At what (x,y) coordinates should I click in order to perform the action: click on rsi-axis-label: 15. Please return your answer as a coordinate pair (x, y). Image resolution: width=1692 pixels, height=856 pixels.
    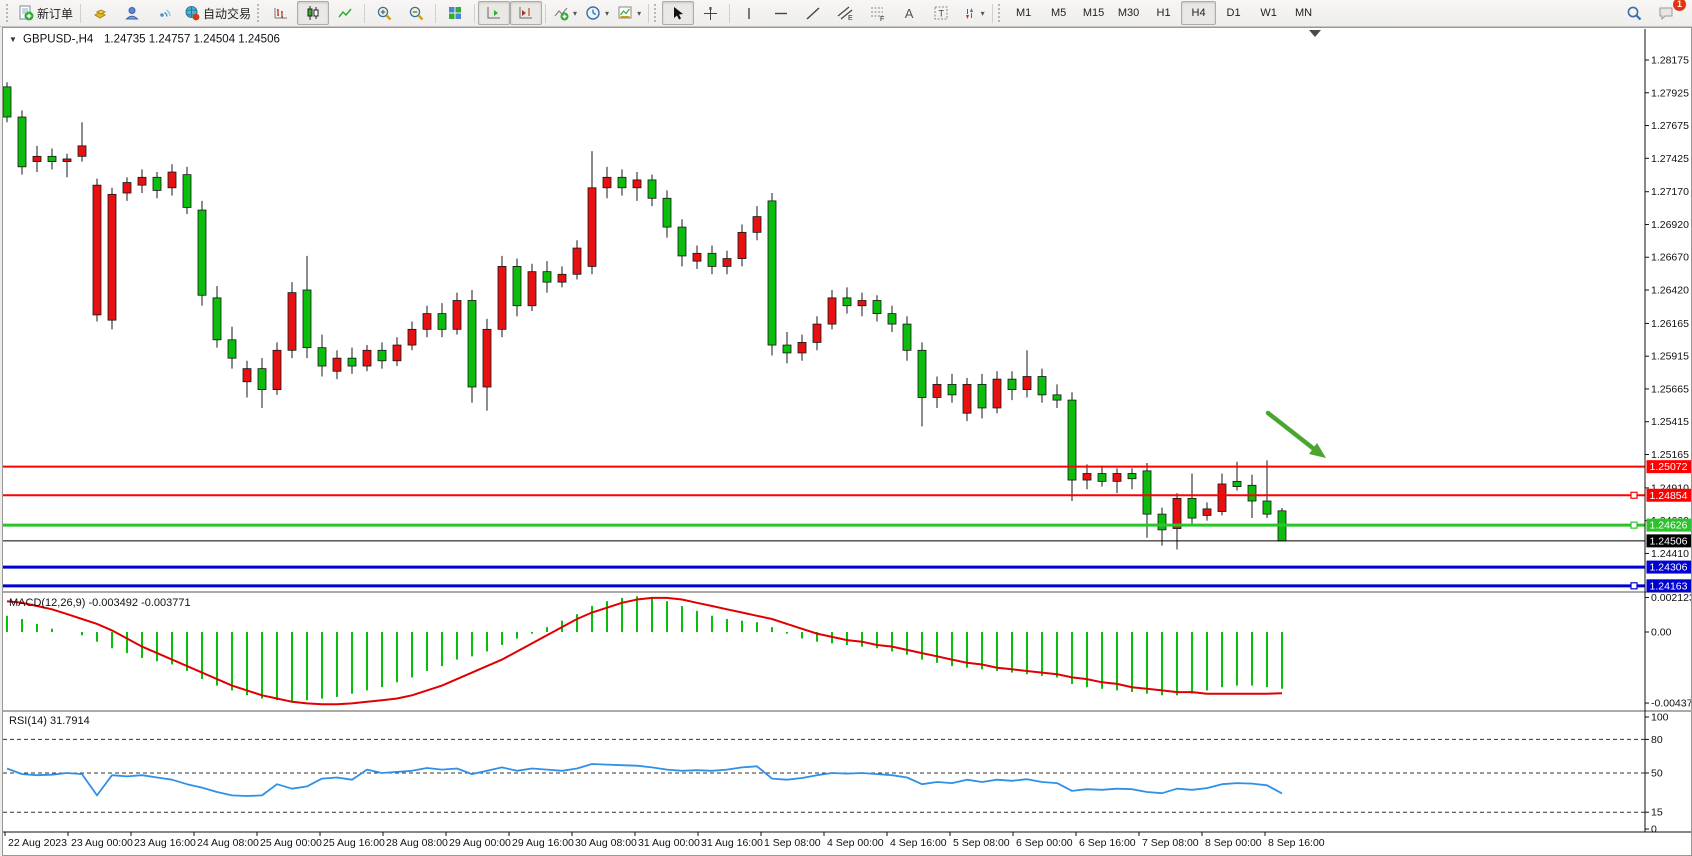
    Looking at the image, I should click on (1657, 813).